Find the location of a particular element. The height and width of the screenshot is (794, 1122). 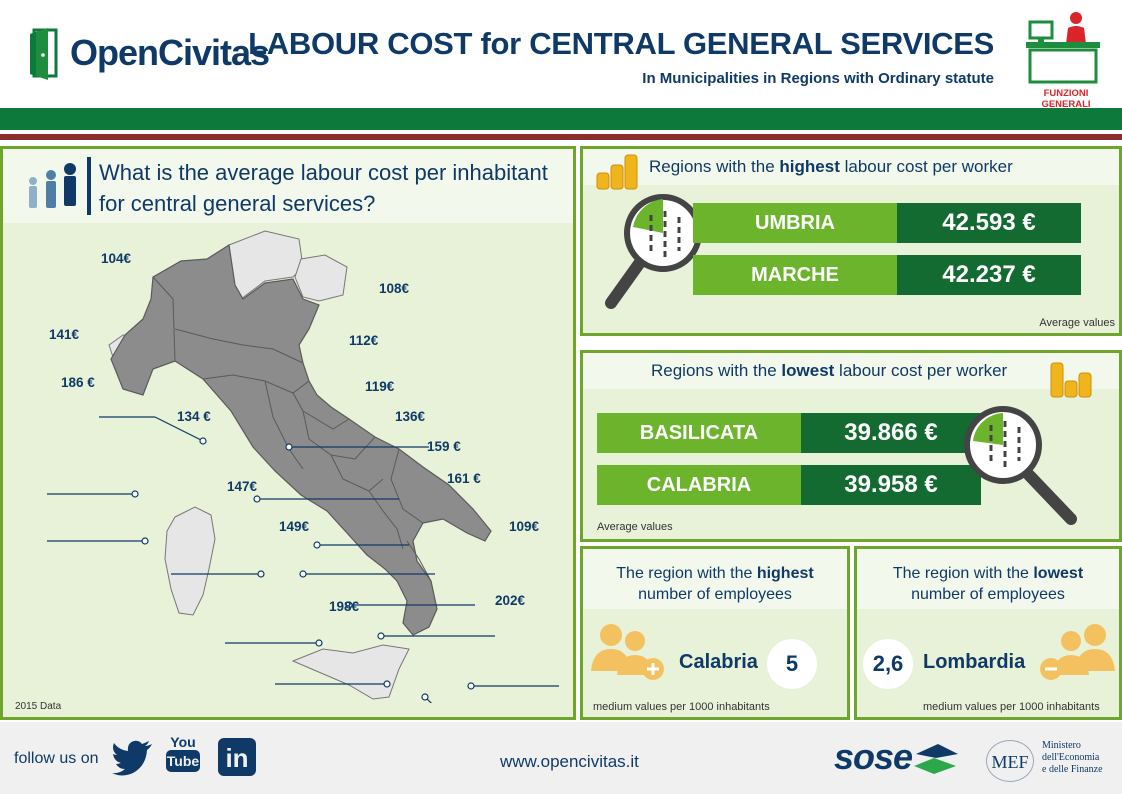

people-plus-icon is located at coordinates (627, 652).